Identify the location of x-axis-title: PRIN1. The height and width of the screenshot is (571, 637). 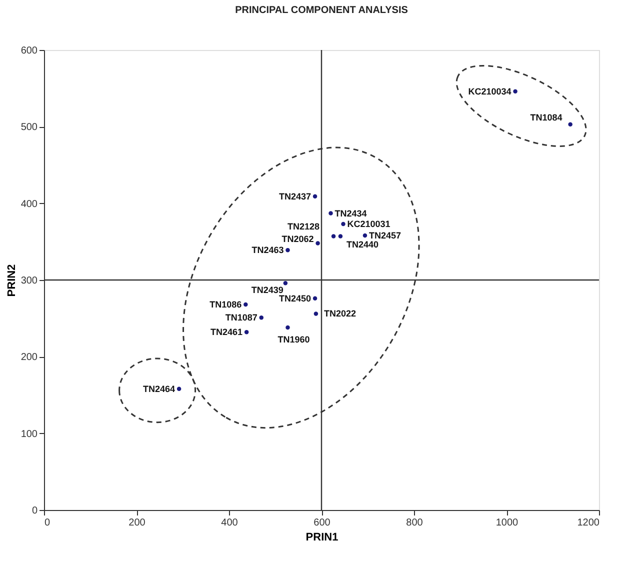
(322, 538).